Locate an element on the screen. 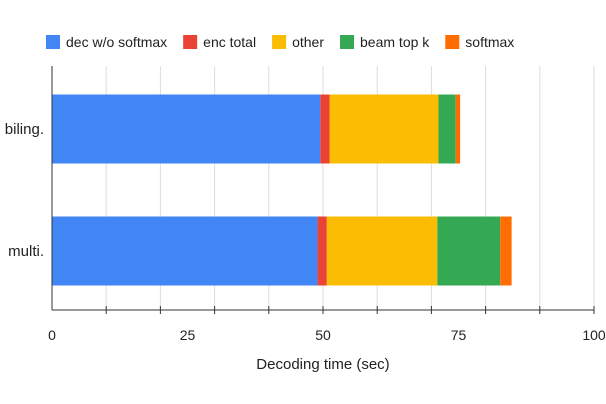 This screenshot has width=606, height=404. legend-label: dec w/o softmax is located at coordinates (116, 42).